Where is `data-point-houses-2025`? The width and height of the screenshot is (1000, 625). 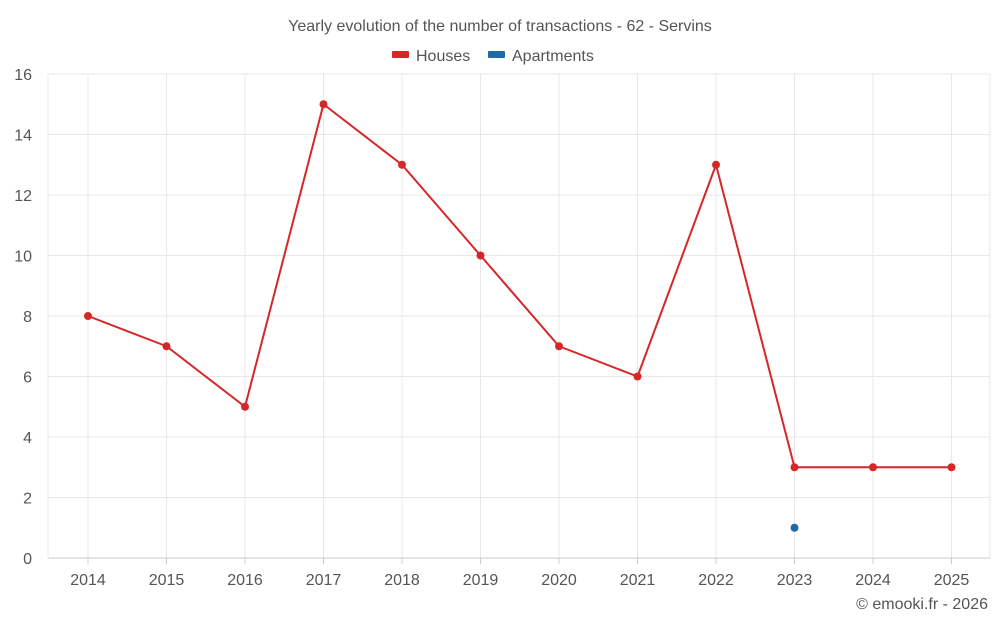 data-point-houses-2025 is located at coordinates (951, 467).